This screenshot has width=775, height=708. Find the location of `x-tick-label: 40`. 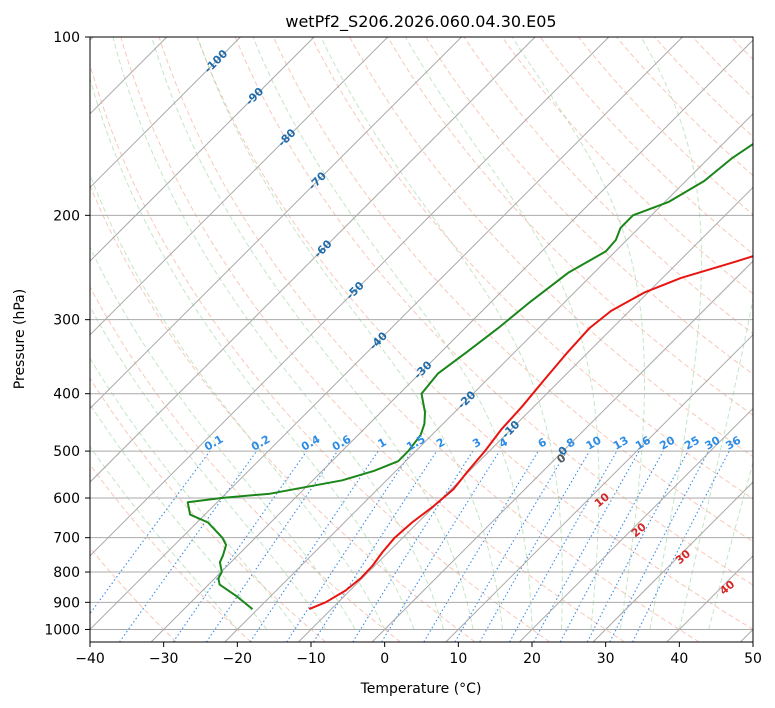

x-tick-label: 40 is located at coordinates (679, 659).